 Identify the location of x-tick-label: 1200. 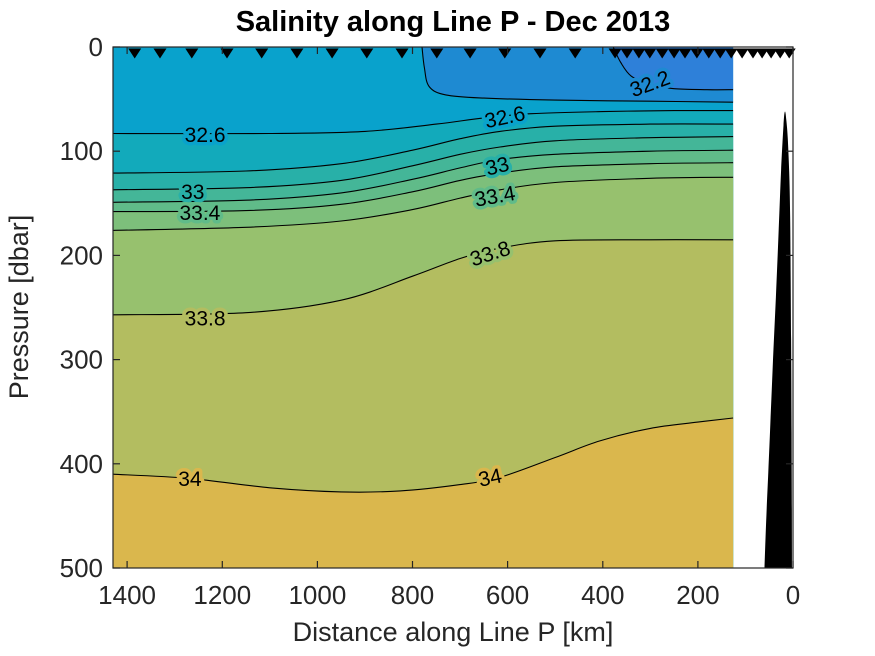
(222, 595).